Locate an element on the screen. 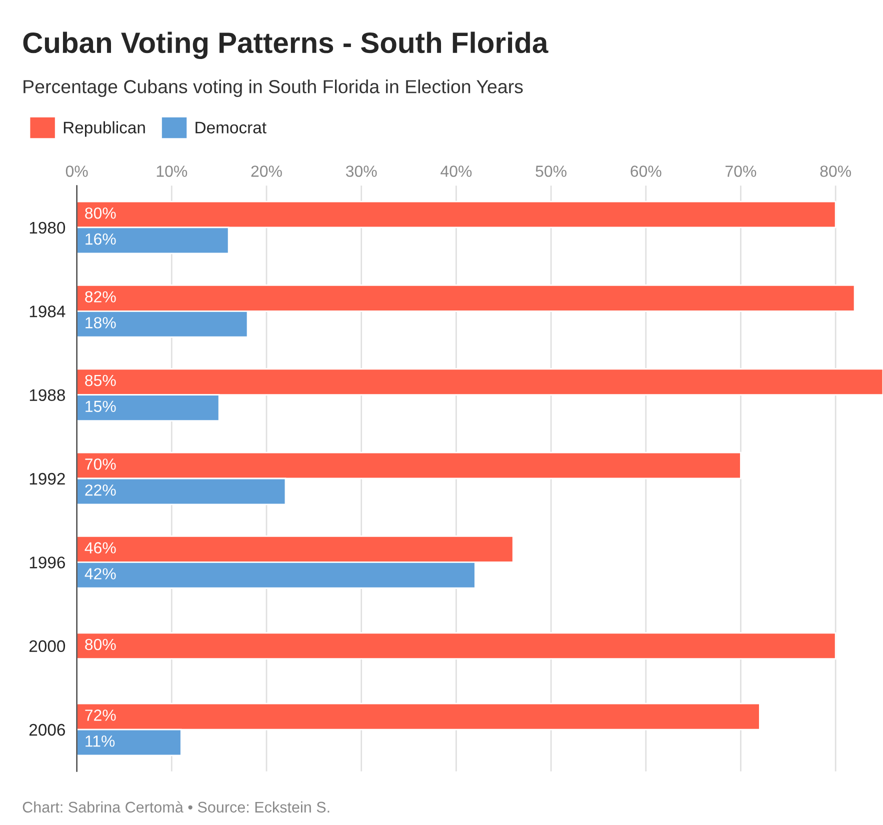  x-tick-label: 40% is located at coordinates (456, 171).